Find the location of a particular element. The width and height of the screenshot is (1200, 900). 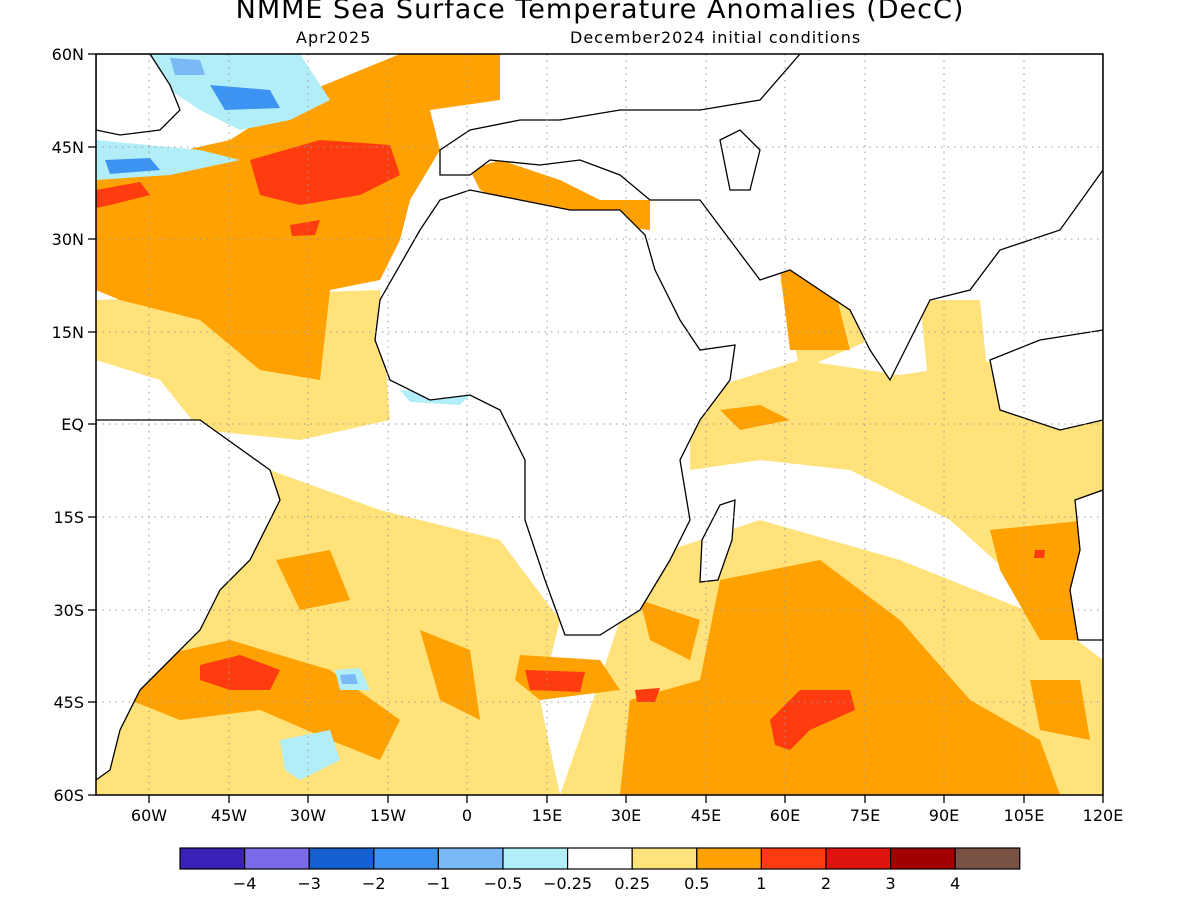

lon-label: 15E is located at coordinates (547, 815).